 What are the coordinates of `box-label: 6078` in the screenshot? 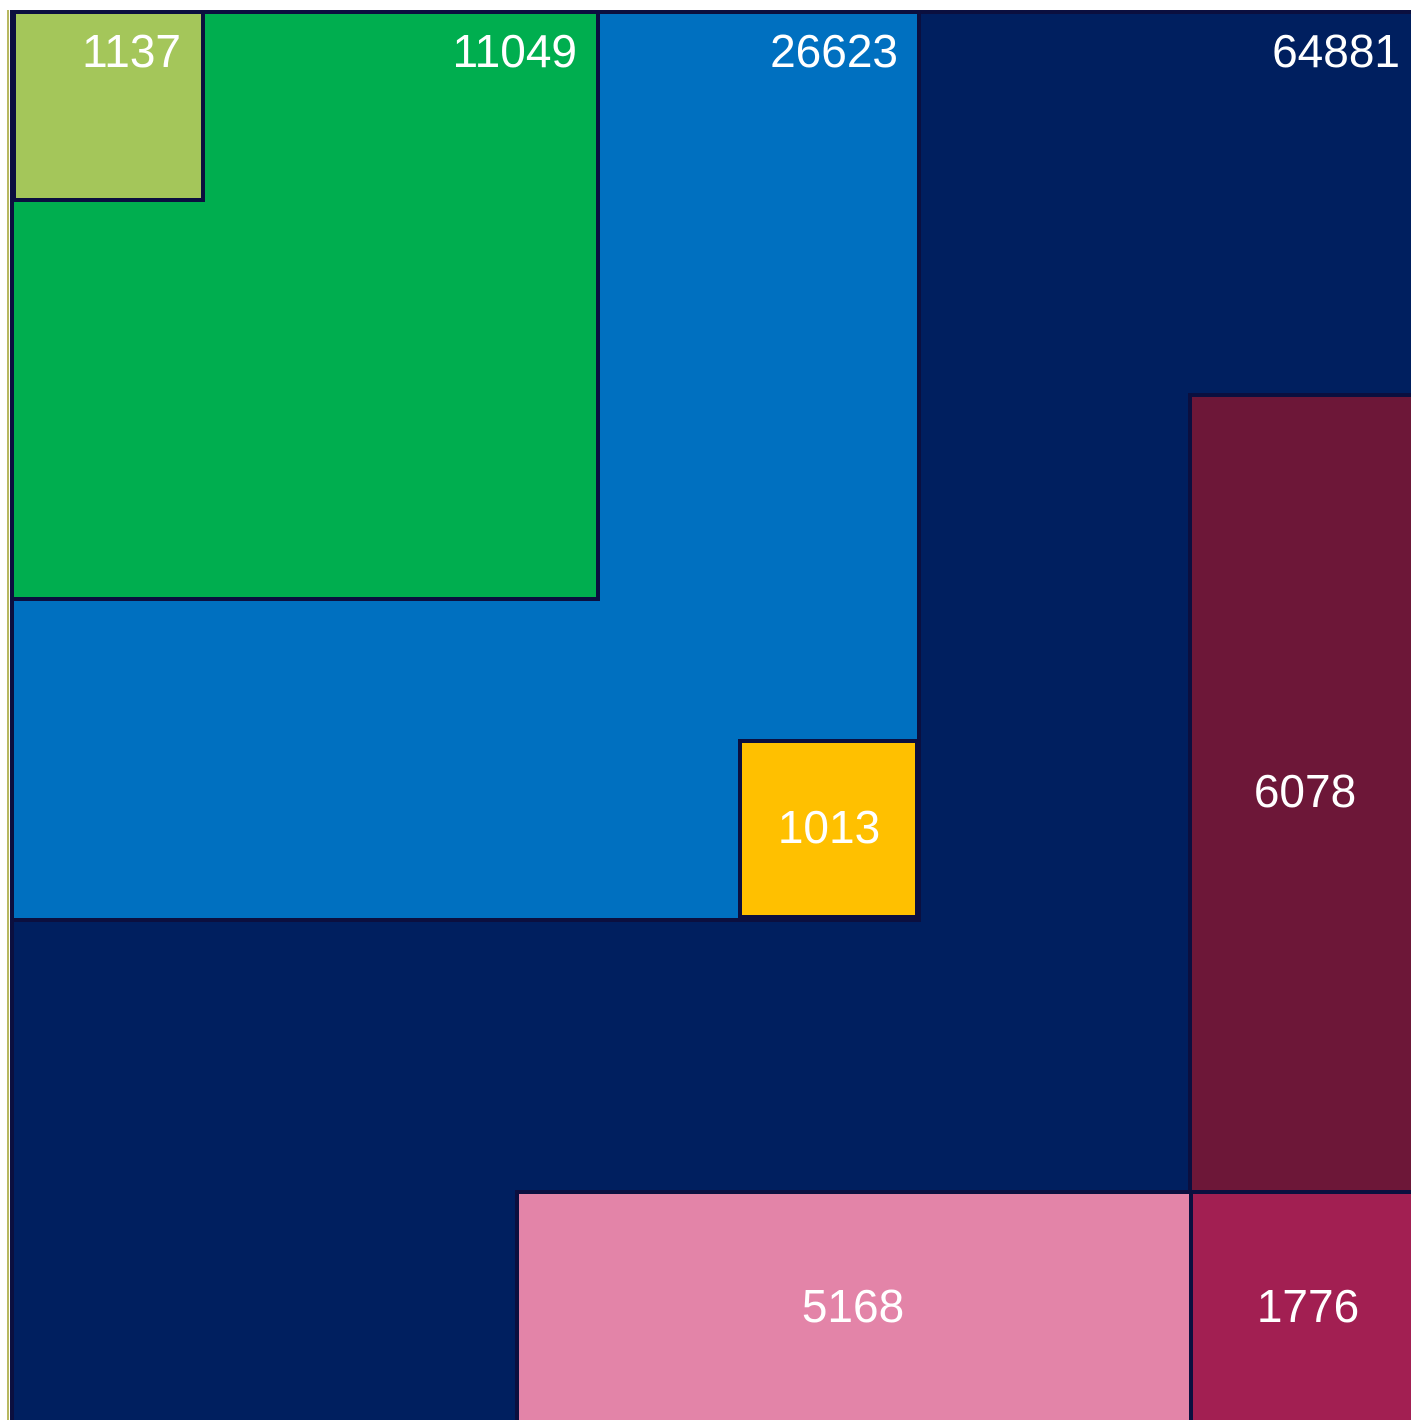 It's located at (1305, 791).